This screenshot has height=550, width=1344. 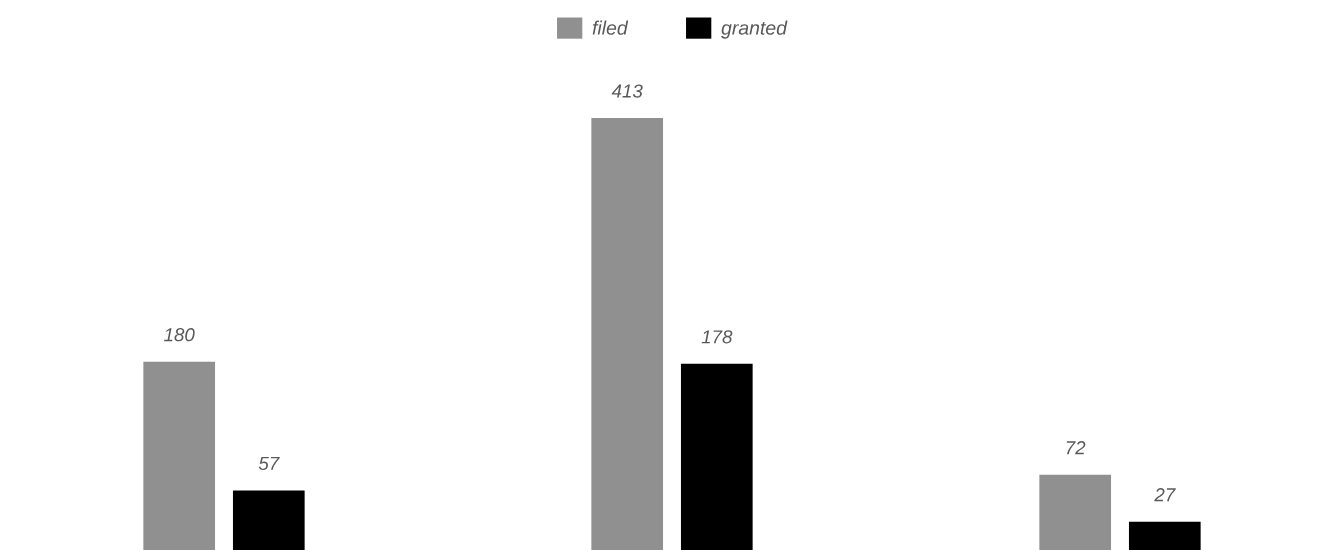 I want to click on data-label: 27, so click(x=1165, y=495).